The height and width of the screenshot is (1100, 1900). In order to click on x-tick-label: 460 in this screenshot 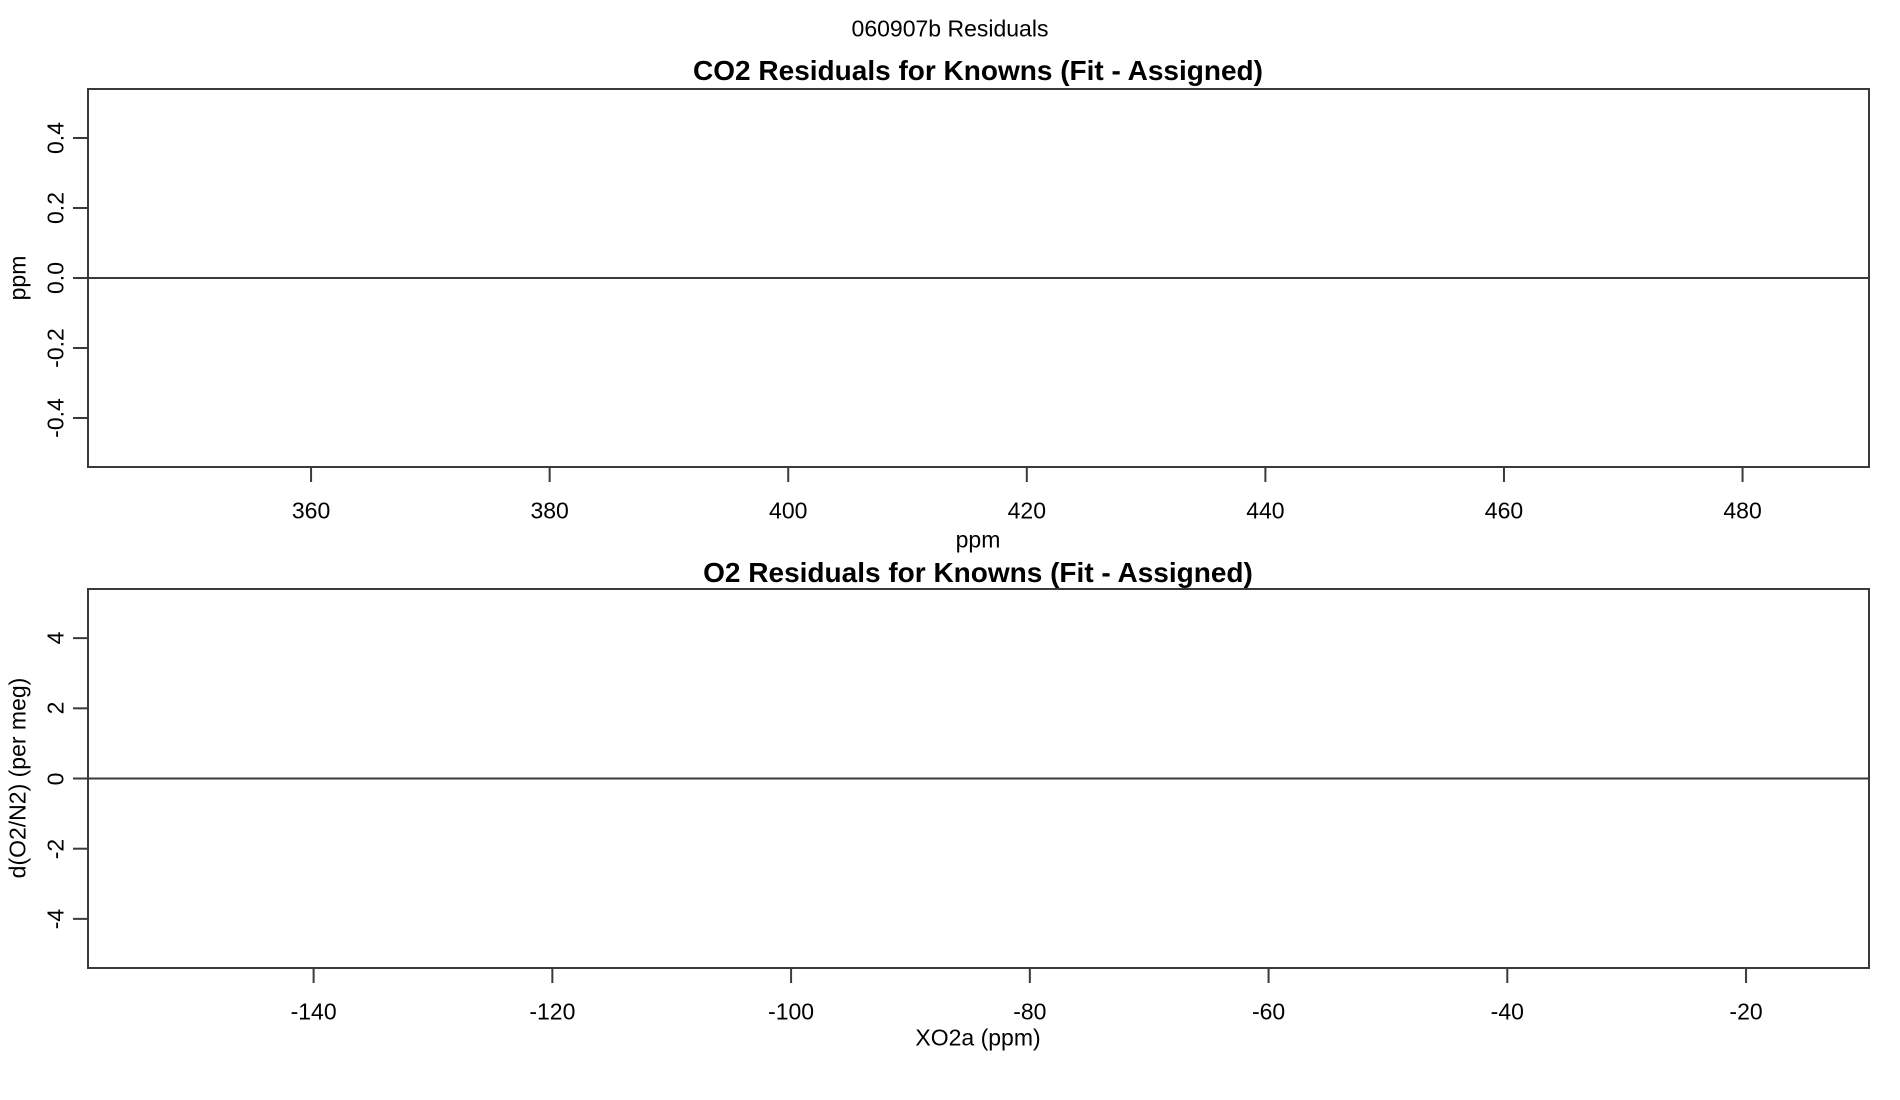, I will do `click(1504, 510)`.